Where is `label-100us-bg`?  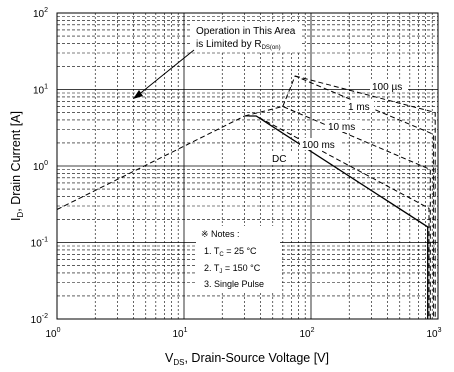
label-100us-bg is located at coordinates (389, 86).